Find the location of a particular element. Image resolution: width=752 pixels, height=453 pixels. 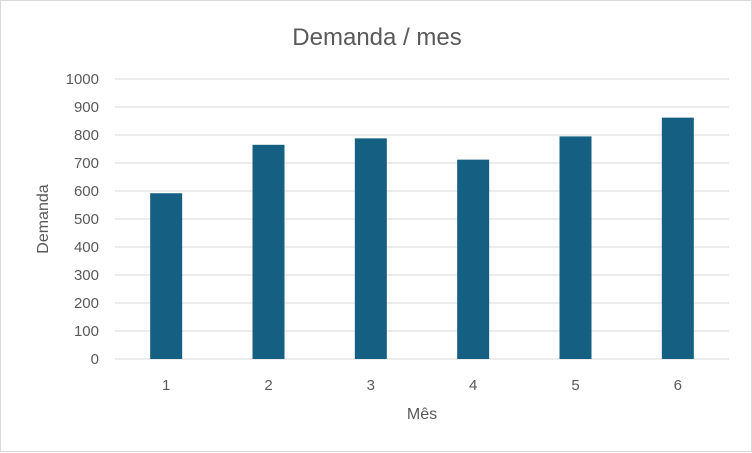

x-tick-label: 3 is located at coordinates (371, 385).